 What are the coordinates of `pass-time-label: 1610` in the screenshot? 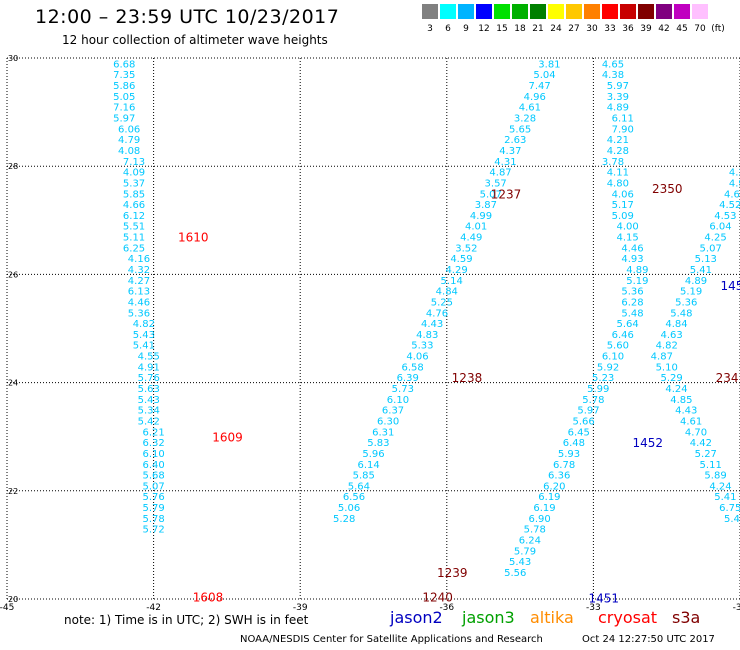 It's located at (193, 238).